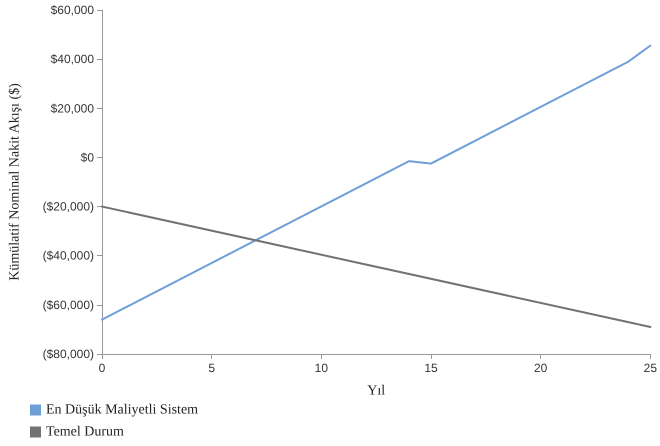  Describe the element at coordinates (102, 368) in the screenshot. I see `x-tick-label: 0` at that location.